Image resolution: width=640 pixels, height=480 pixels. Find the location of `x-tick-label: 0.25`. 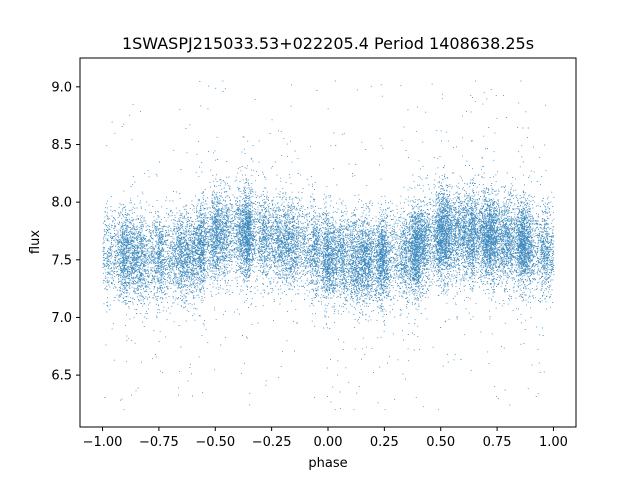

x-tick-label: 0.25 is located at coordinates (384, 442).